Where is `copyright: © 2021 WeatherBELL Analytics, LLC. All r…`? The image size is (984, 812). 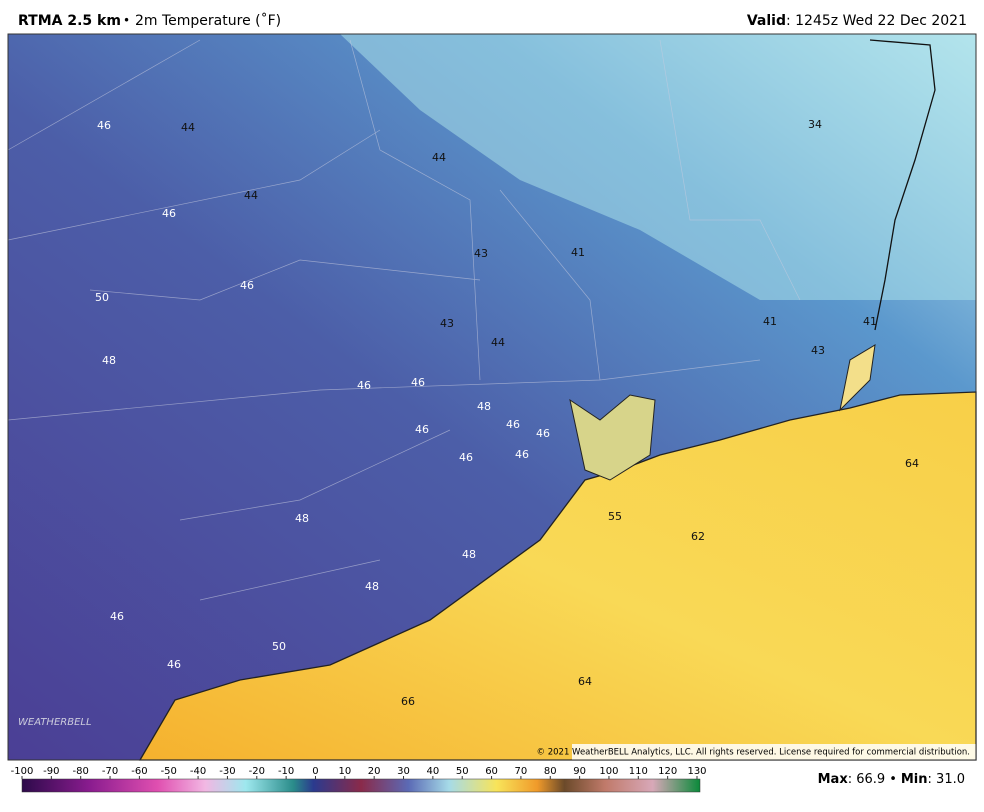
copyright: © 2021 WeatherBELL Analytics, LLC. All r… is located at coordinates (753, 753).